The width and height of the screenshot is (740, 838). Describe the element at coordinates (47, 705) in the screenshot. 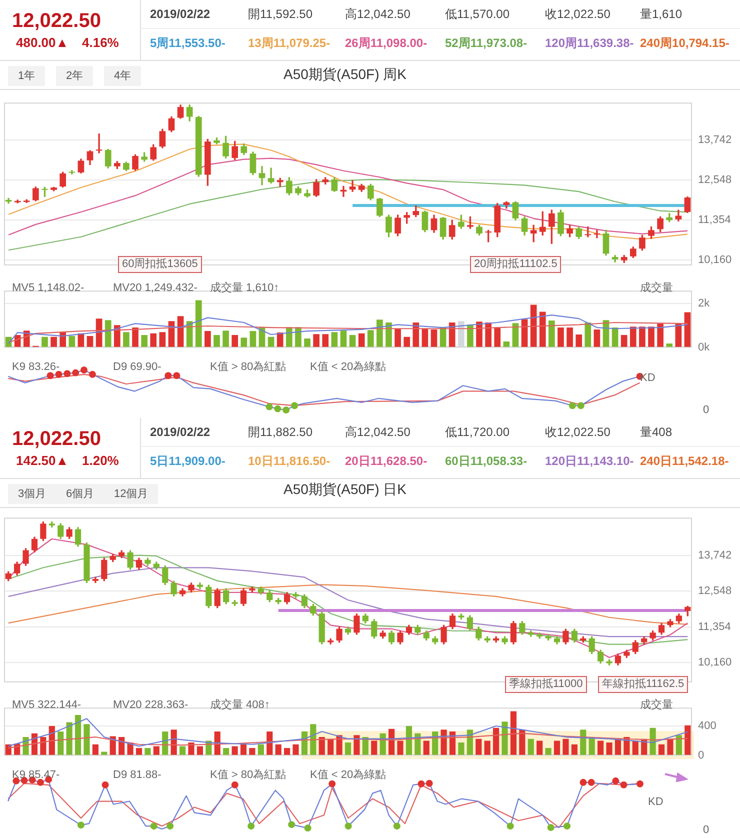

I see `annotation: MV5 322.144-` at that location.